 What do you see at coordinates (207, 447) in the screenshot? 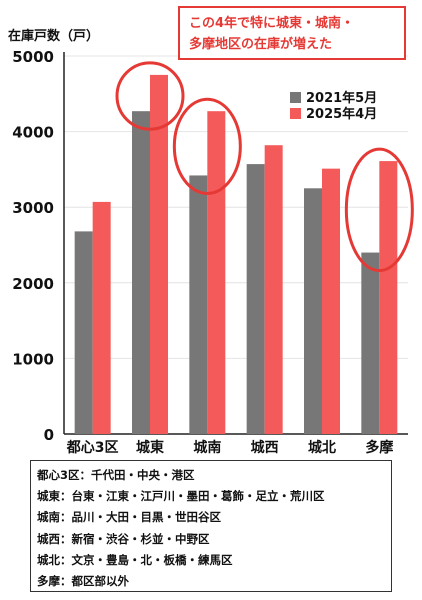
I see `x-tick-label-城南: 城南` at bounding box center [207, 447].